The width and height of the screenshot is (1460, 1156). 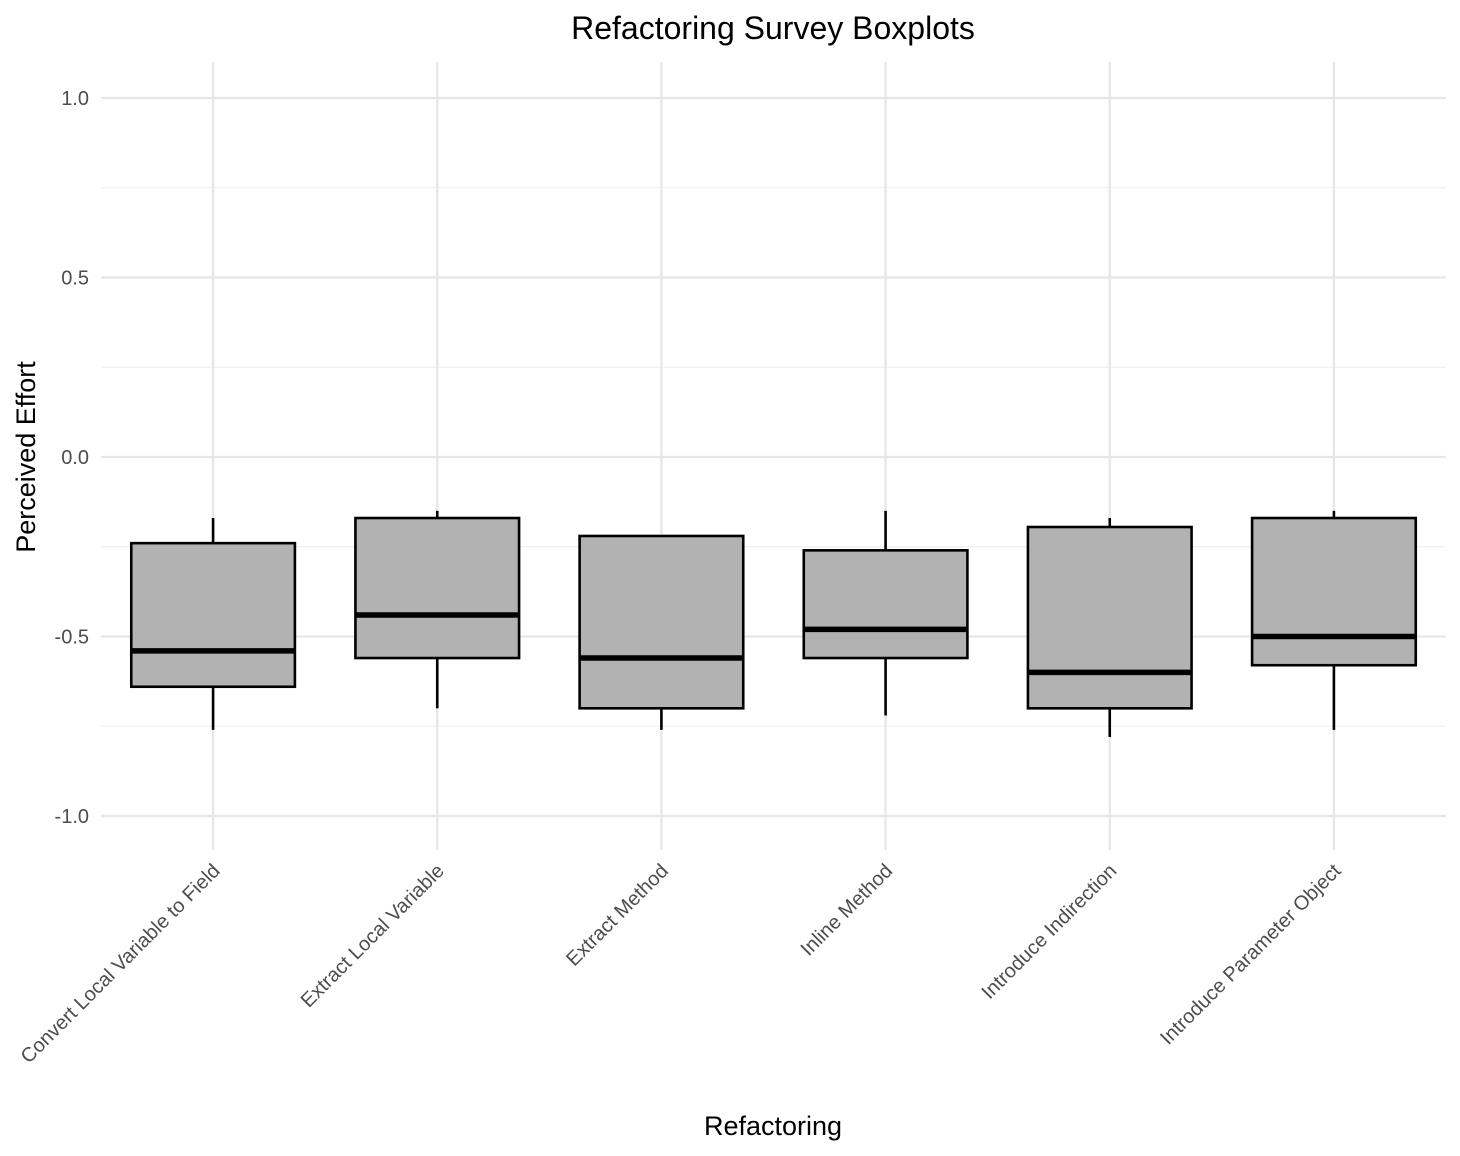 I want to click on x-tick-label: Inline Method, so click(x=847, y=910).